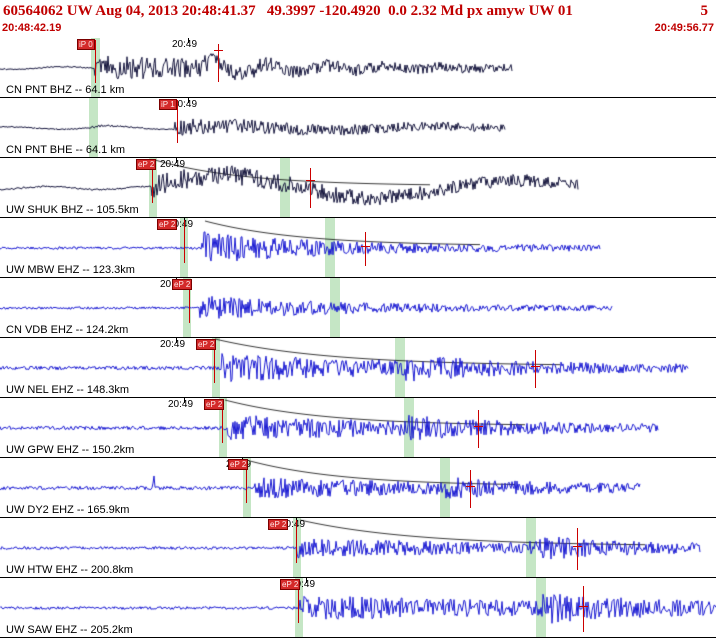  Describe the element at coordinates (168, 104) in the screenshot. I see `phase-pick-flag: iP 1` at that location.